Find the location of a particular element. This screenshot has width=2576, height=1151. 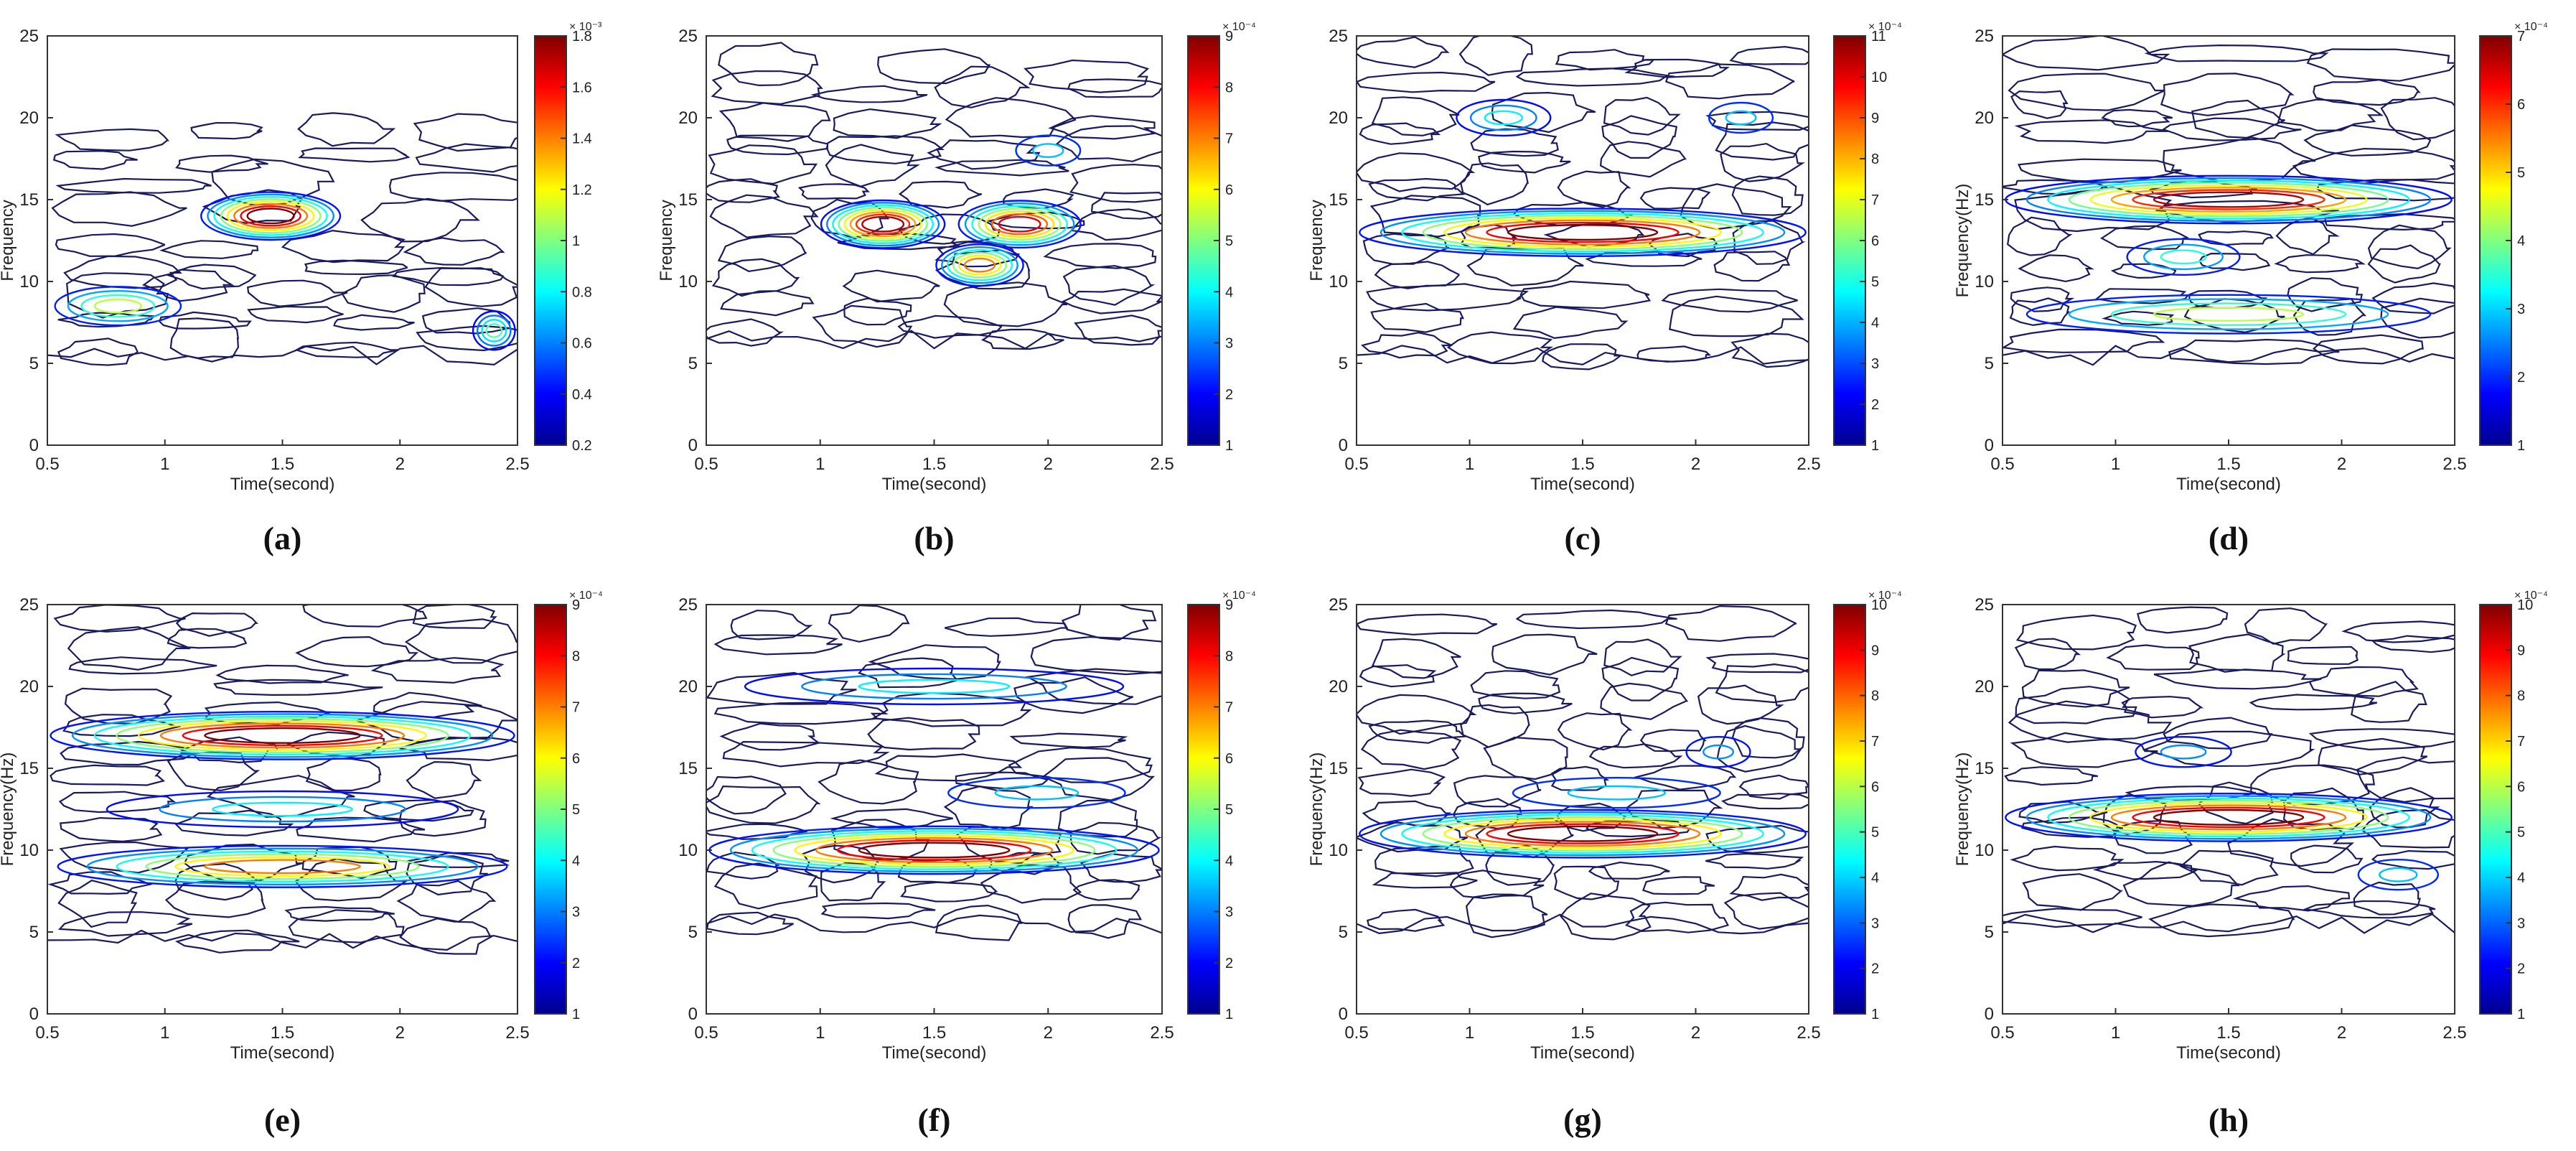

colorbar is located at coordinates (1850, 809).